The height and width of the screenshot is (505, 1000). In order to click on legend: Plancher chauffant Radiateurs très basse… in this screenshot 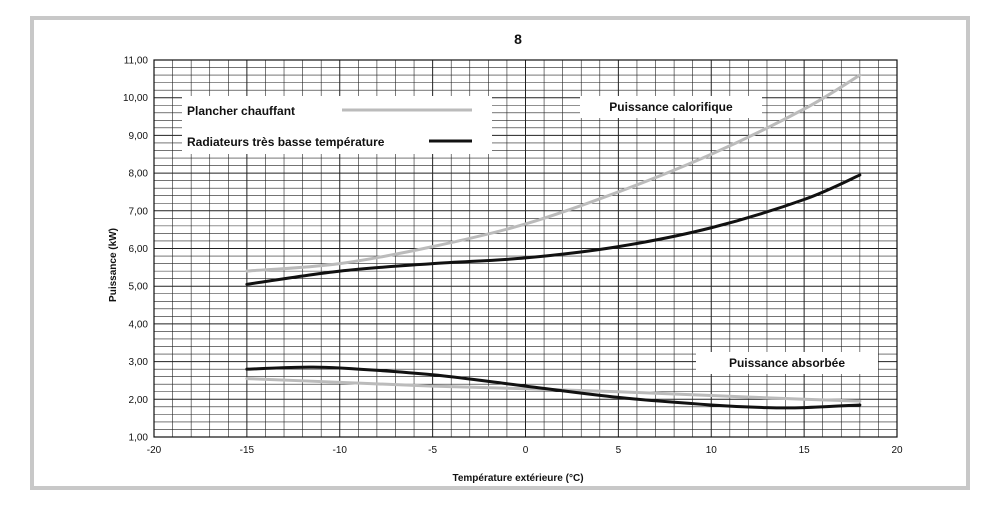, I will do `click(337, 125)`.